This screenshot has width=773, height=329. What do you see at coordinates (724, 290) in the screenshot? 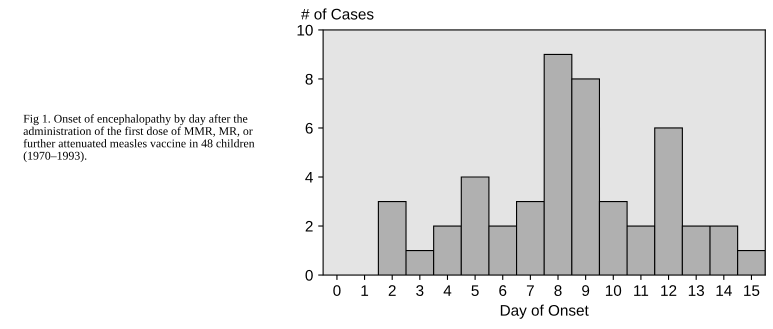
I see `x-tick-label: 14` at bounding box center [724, 290].